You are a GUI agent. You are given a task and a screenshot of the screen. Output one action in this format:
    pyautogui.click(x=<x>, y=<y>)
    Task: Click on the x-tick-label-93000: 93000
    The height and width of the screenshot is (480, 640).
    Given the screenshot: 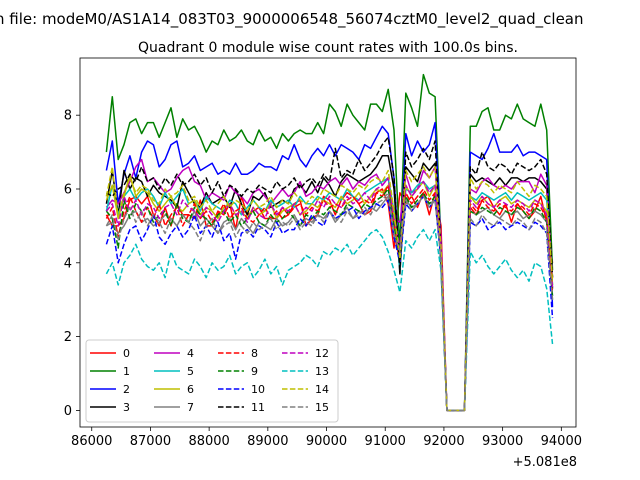 What is the action you would take?
    pyautogui.click(x=502, y=441)
    